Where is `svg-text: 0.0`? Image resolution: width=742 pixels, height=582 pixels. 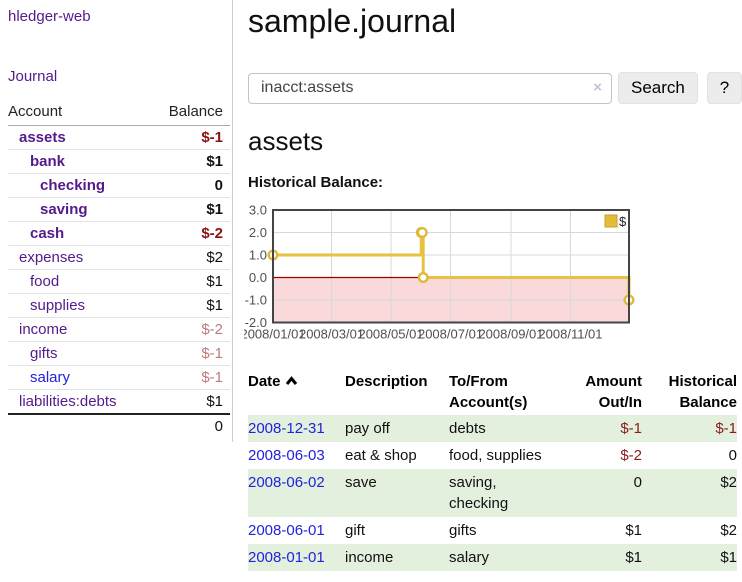
svg-text: 0.0 is located at coordinates (258, 277).